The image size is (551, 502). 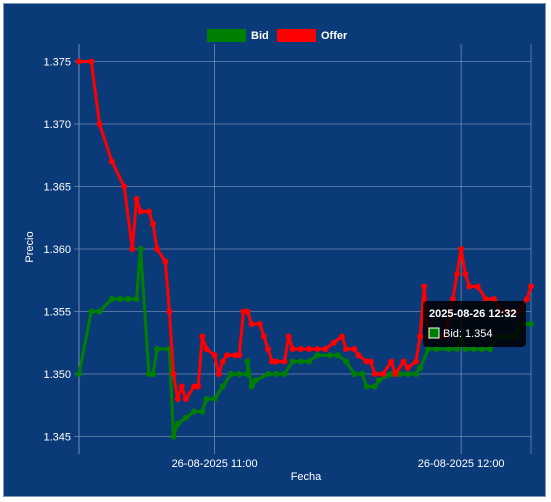 I want to click on legend-item-bid: Bid, so click(x=238, y=35).